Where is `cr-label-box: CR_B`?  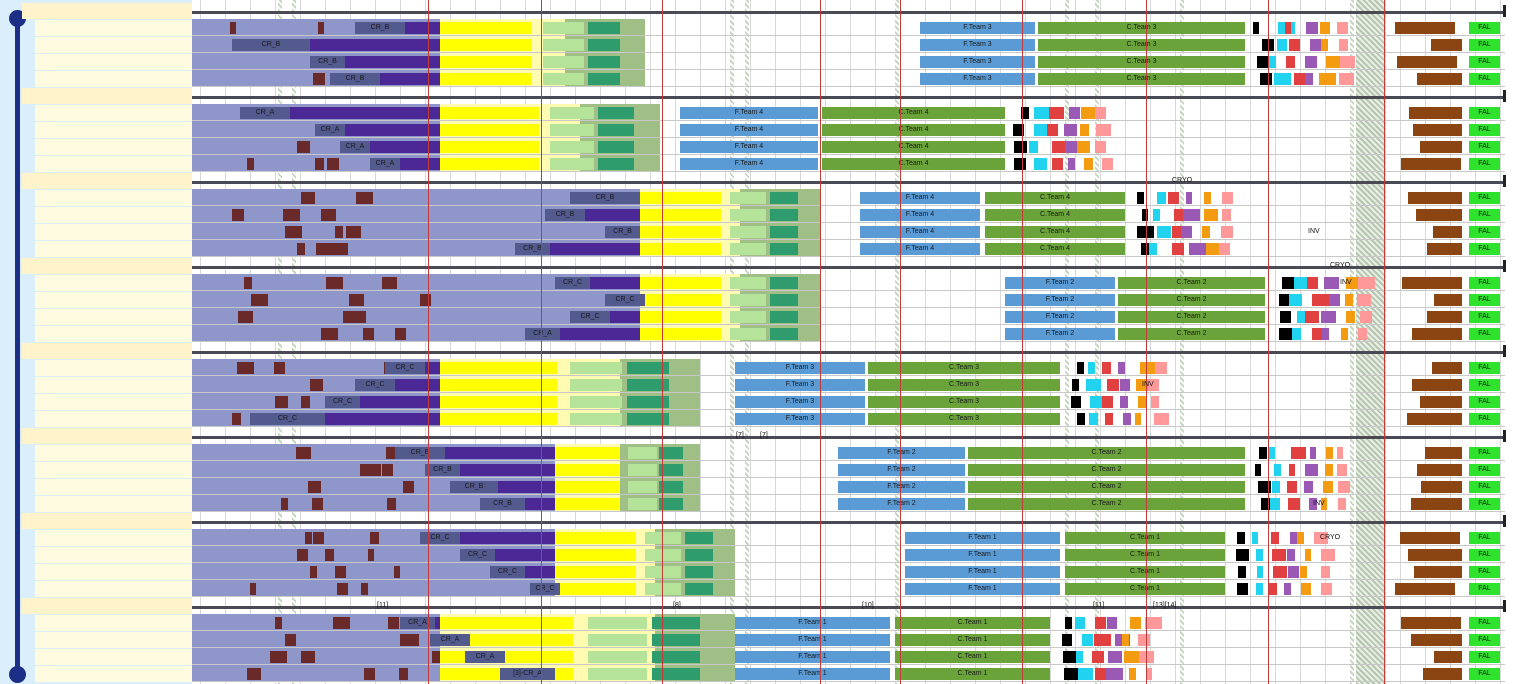 cr-label-box: CR_B is located at coordinates (442, 470).